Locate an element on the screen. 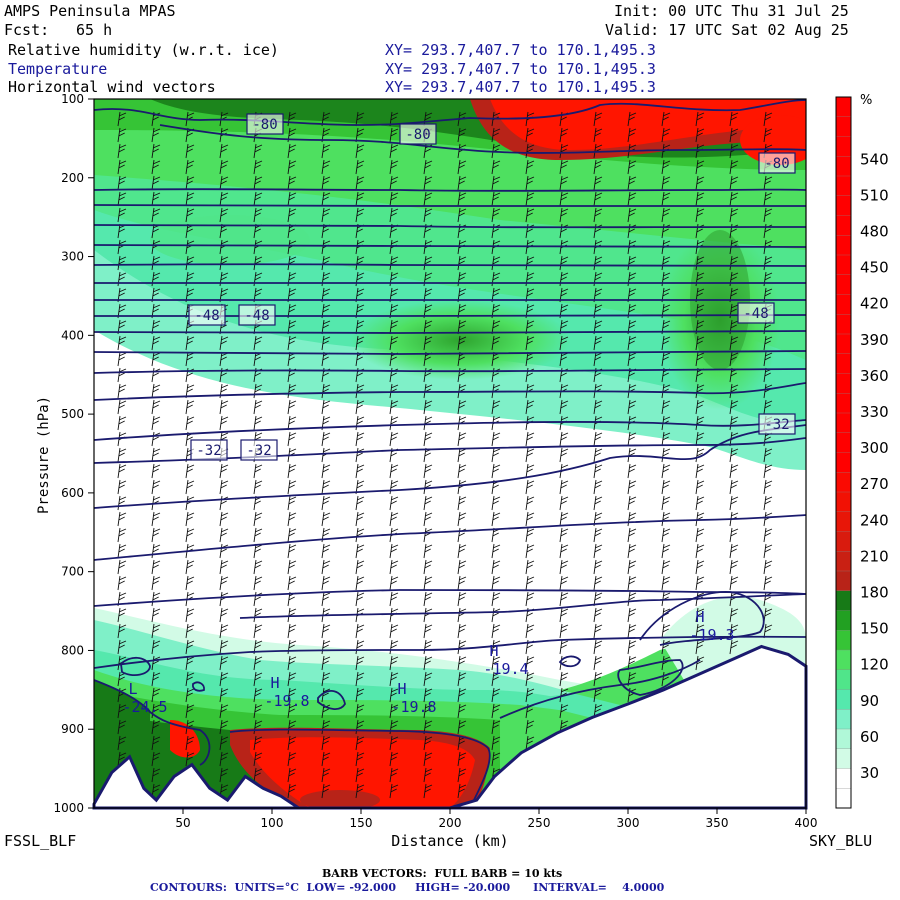 The image size is (900, 900). y-axis: 100 200 300 400 500 600 700 800 900 1000 is located at coordinates (73, 453).